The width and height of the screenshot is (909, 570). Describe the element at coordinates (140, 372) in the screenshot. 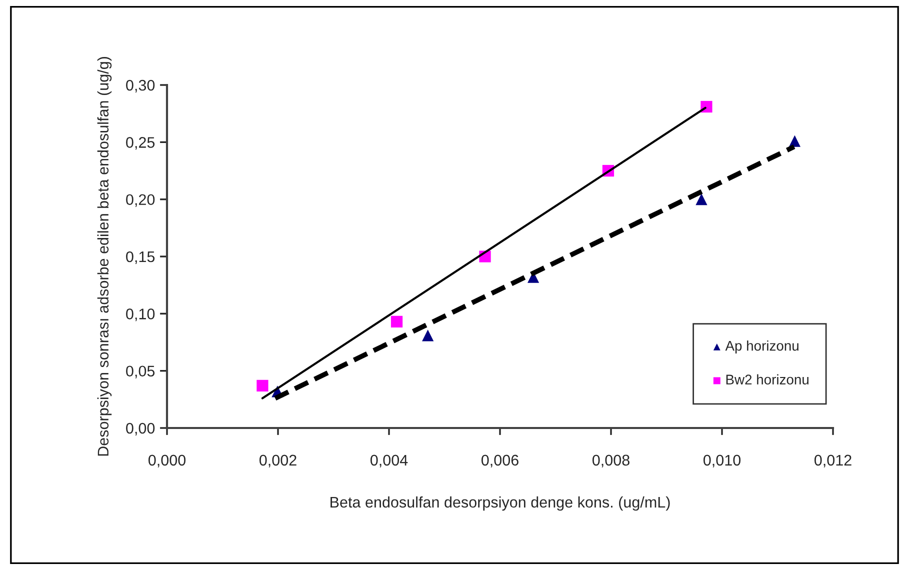

I see `y-tick-label: 0,05` at that location.